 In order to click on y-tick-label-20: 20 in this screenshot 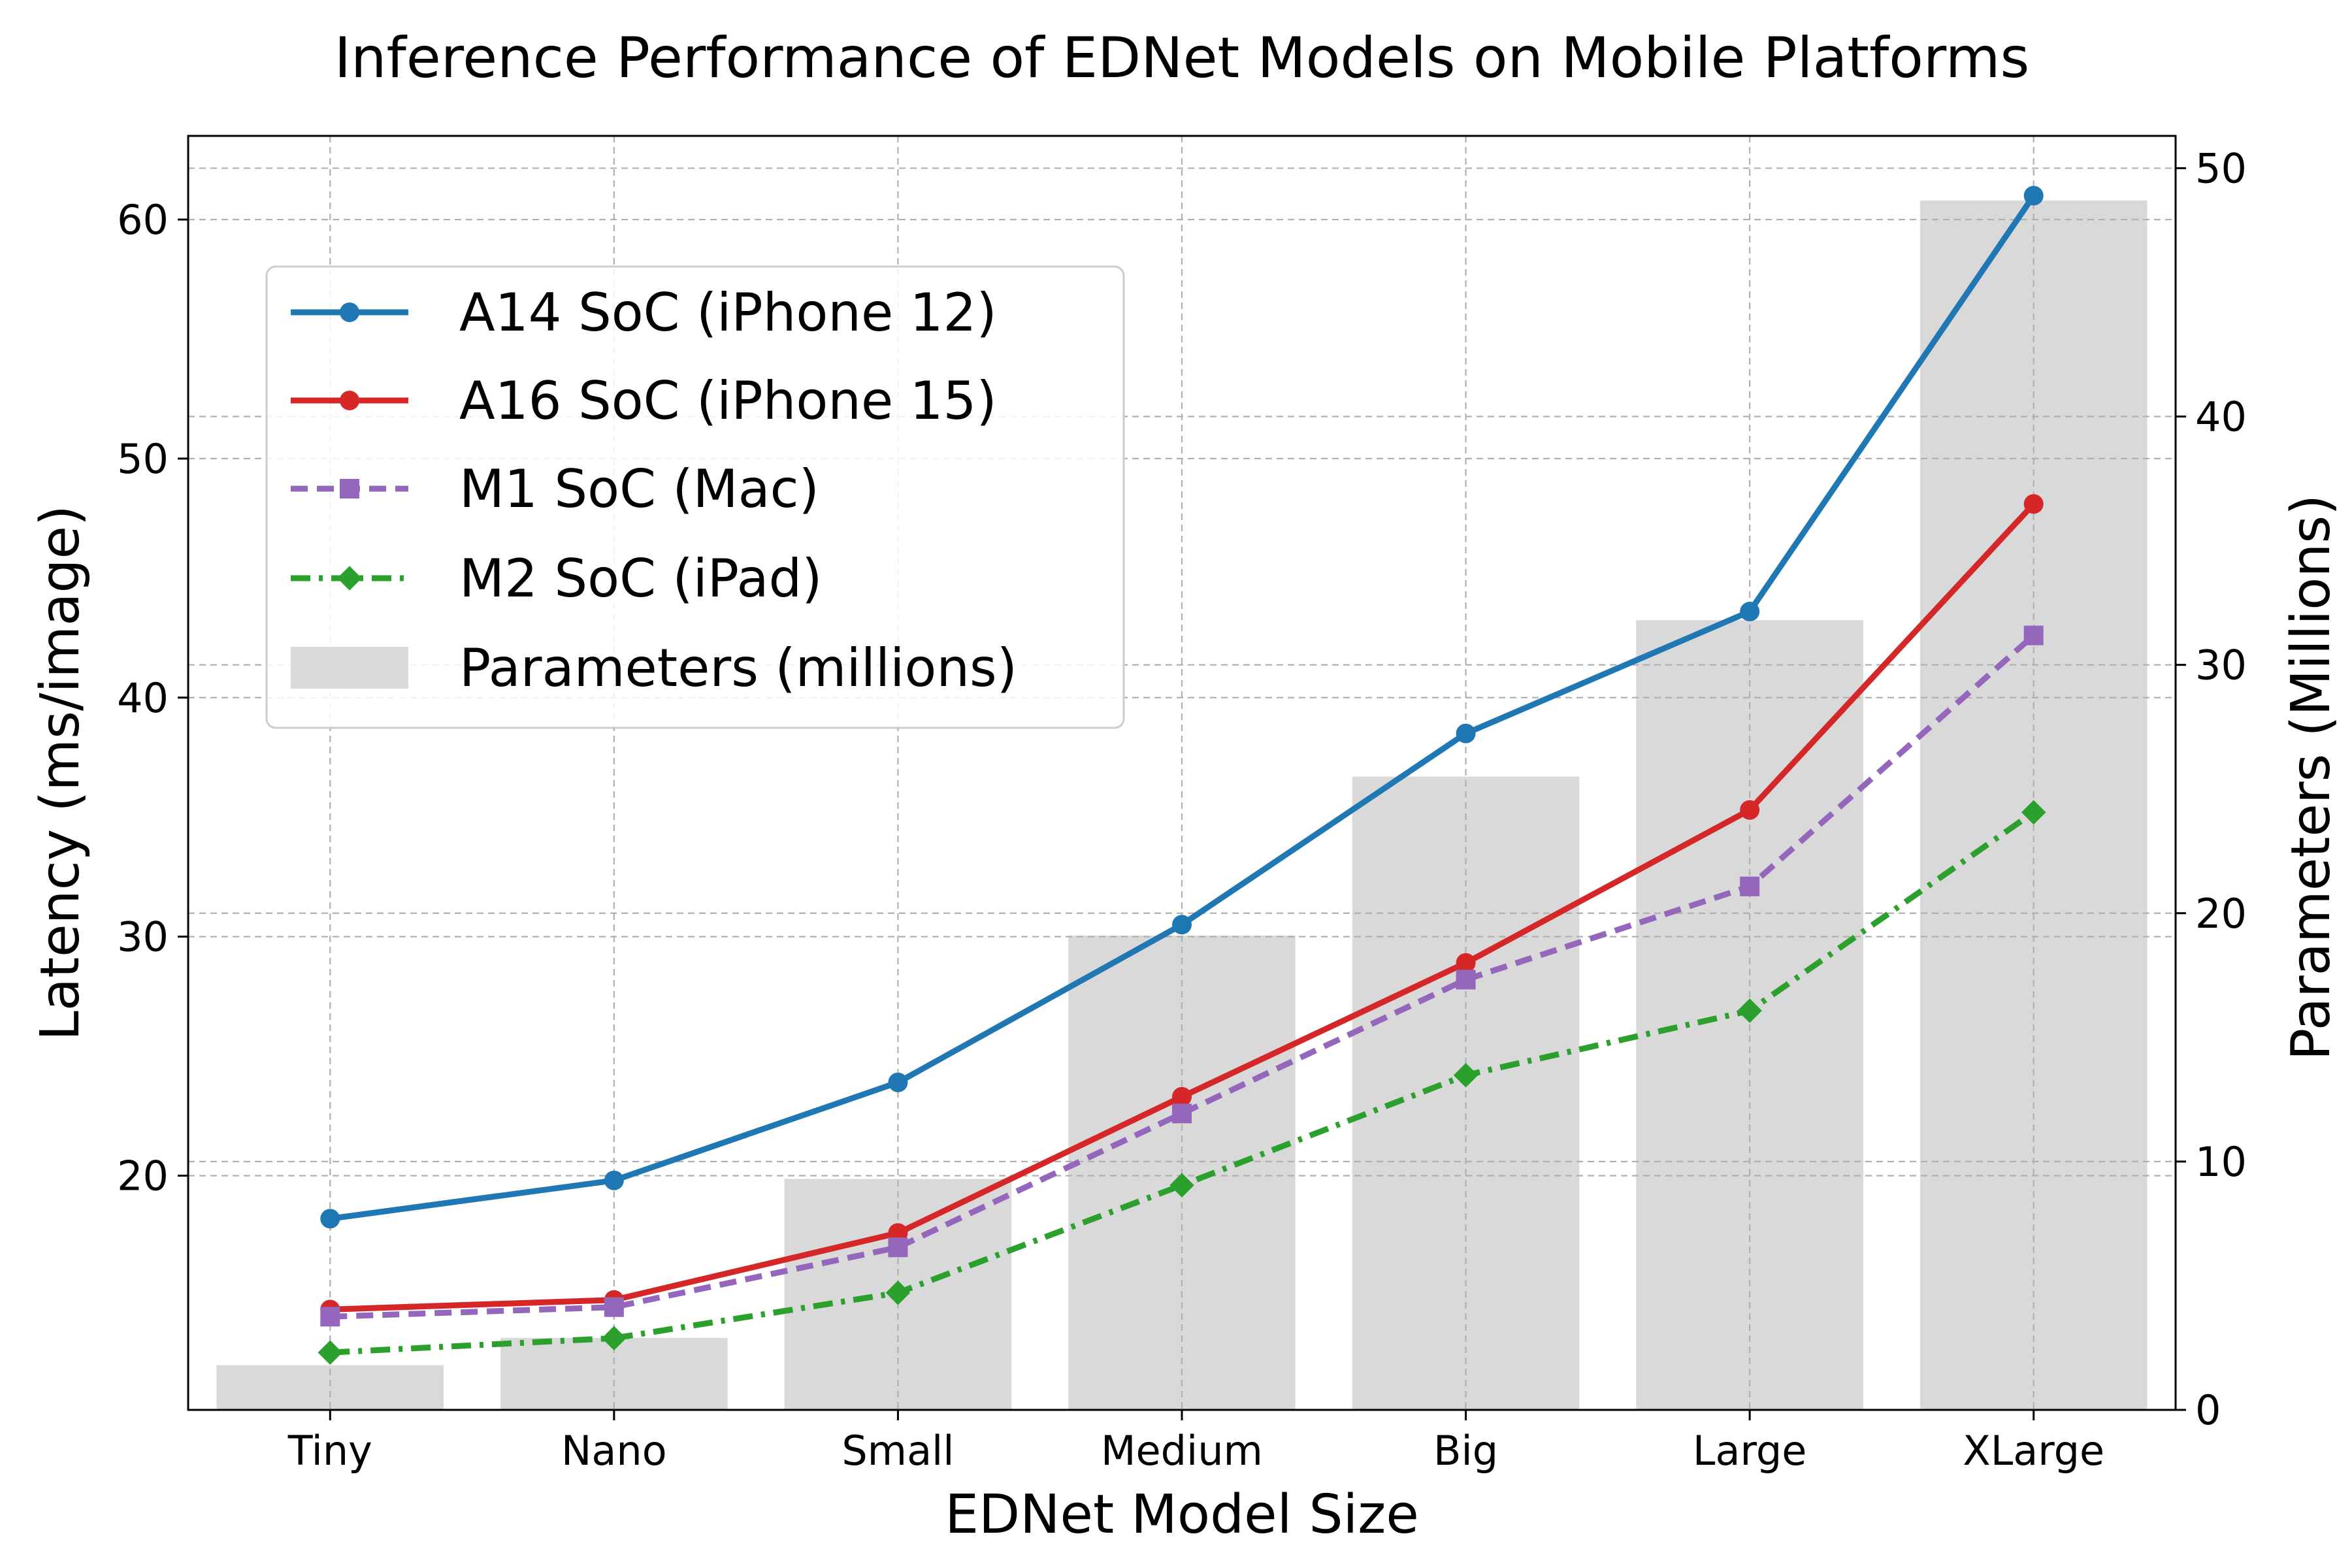, I will do `click(143, 1176)`.